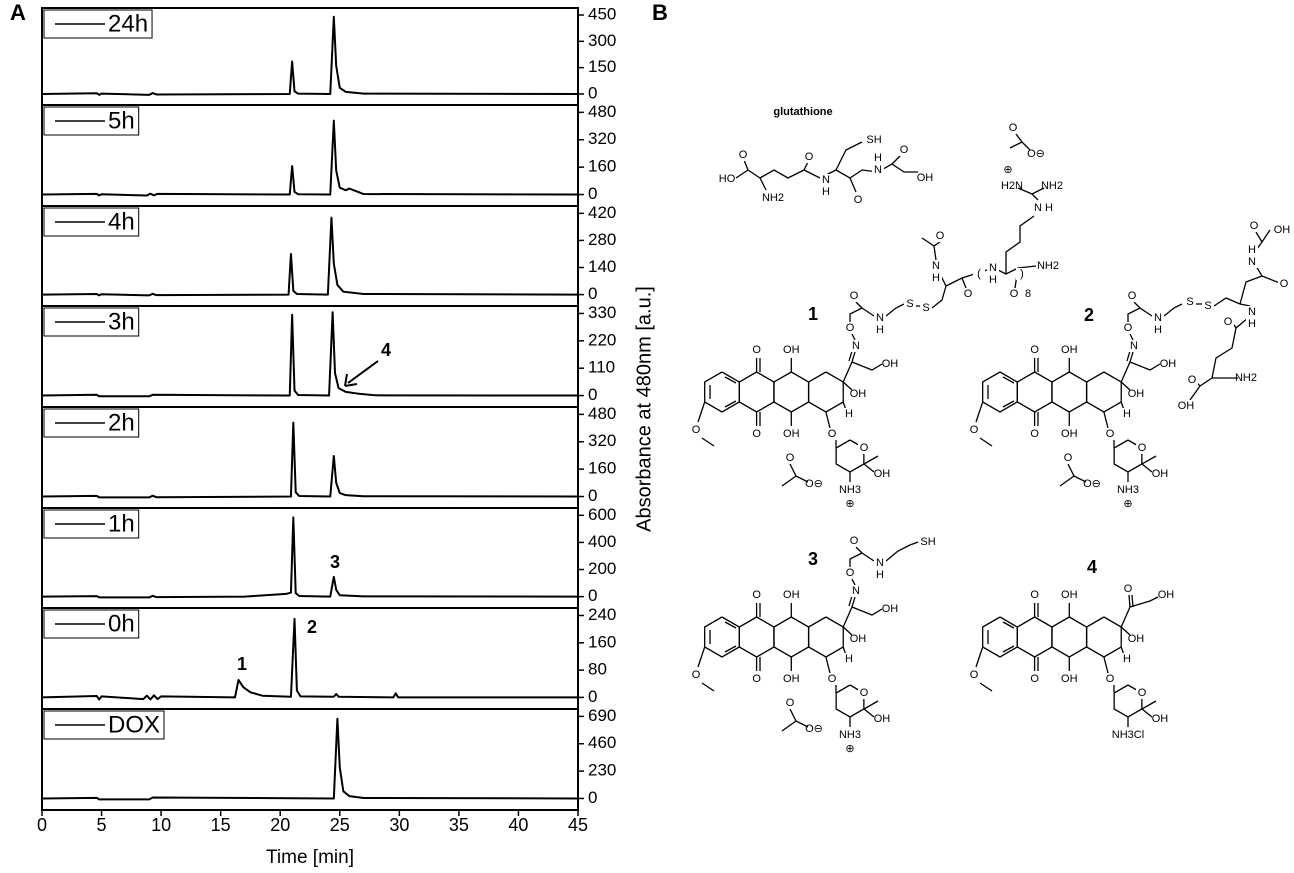 The width and height of the screenshot is (1294, 873). Describe the element at coordinates (18, 12) in the screenshot. I see `panel-label: A` at that location.